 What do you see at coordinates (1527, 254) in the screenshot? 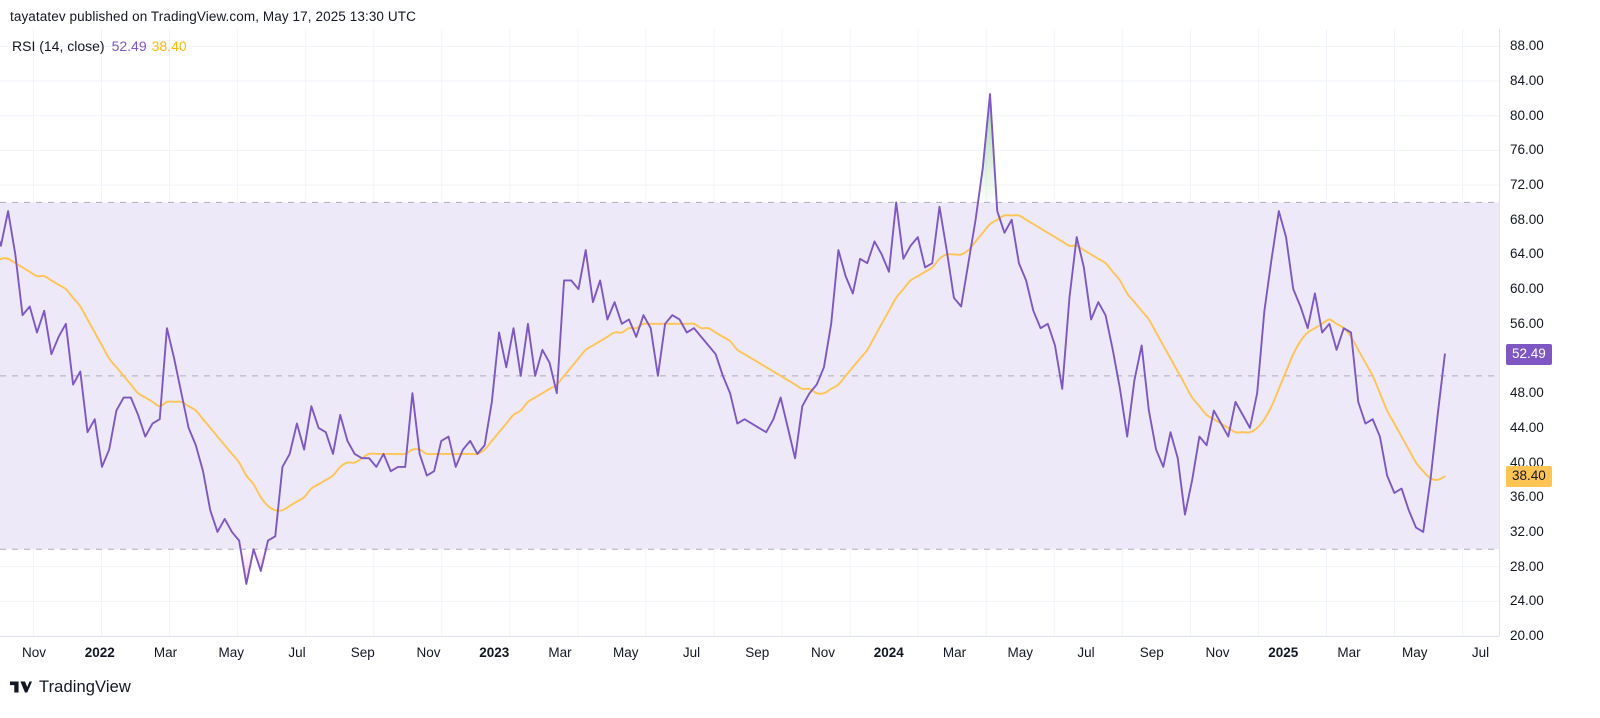
I see `price-tick-64-00: 64.00` at bounding box center [1527, 254].